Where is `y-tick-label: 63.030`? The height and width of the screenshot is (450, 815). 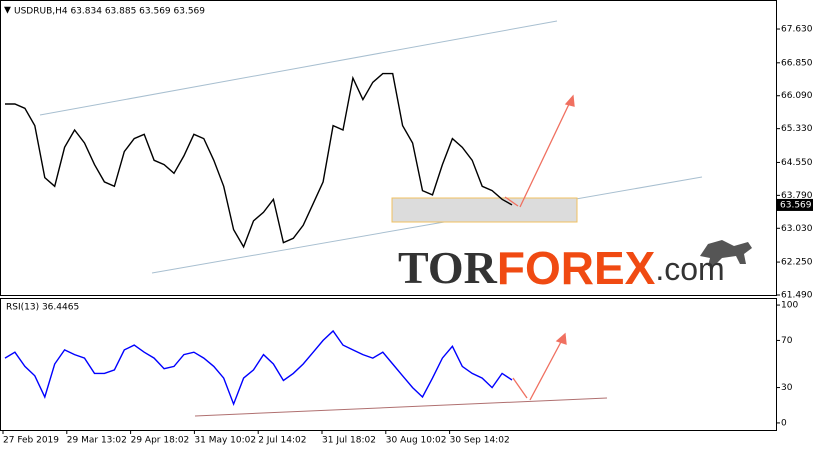 y-tick-label: 63.030 is located at coordinates (797, 229).